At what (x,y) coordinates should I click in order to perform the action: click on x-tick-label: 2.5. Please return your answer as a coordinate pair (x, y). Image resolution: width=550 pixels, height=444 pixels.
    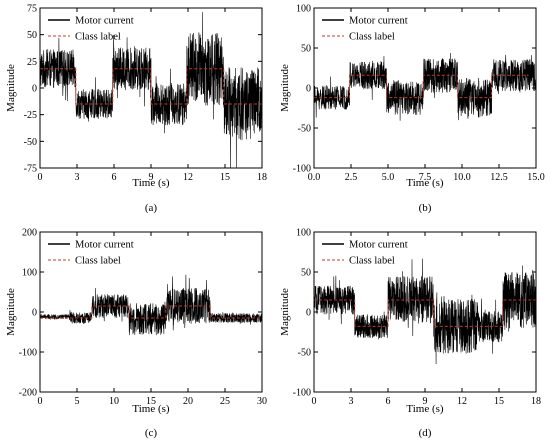
    Looking at the image, I should click on (351, 177).